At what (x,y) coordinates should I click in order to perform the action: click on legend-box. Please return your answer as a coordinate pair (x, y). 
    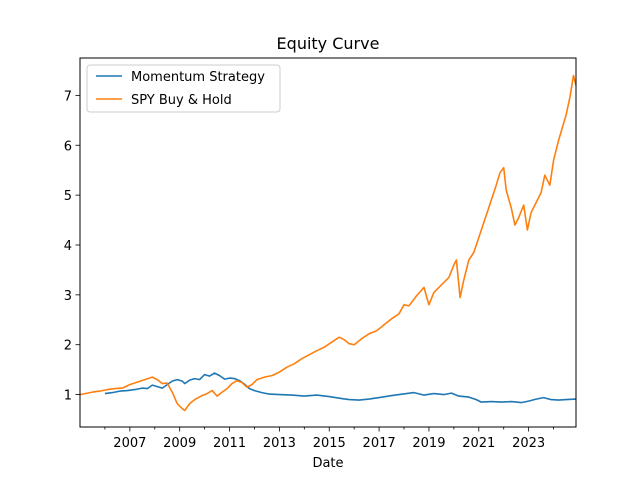
    Looking at the image, I should click on (183, 88).